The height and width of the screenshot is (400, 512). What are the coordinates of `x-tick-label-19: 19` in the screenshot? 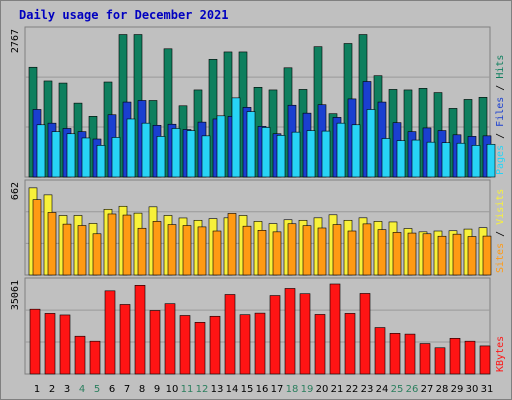 It's located at (307, 389).